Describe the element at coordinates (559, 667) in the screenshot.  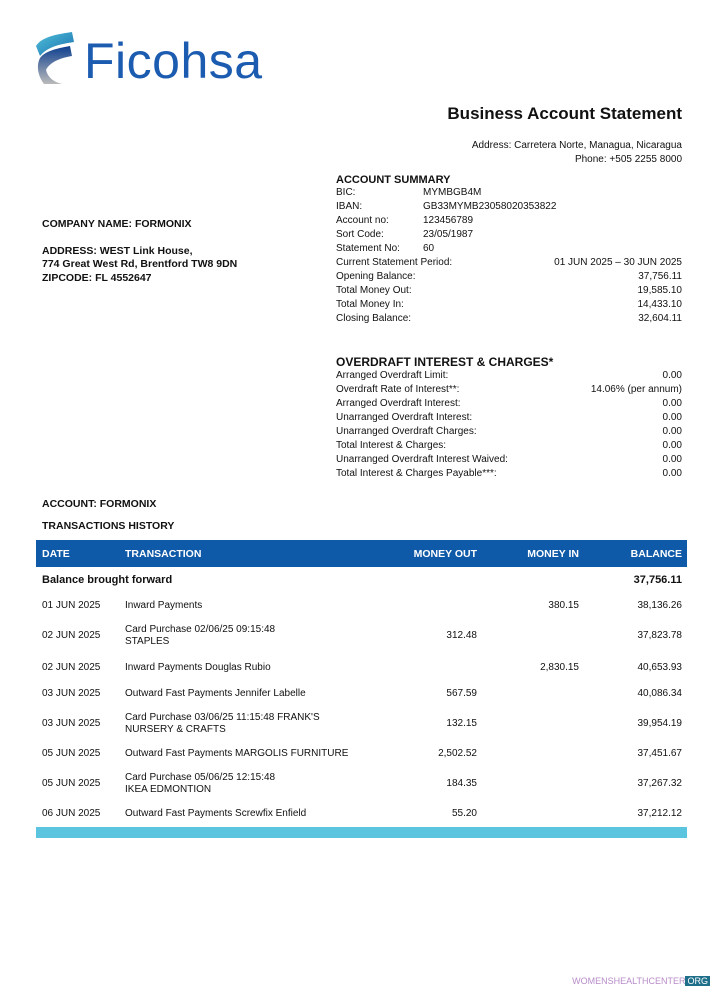
I see `cell-money-in: 2,830.15` at that location.